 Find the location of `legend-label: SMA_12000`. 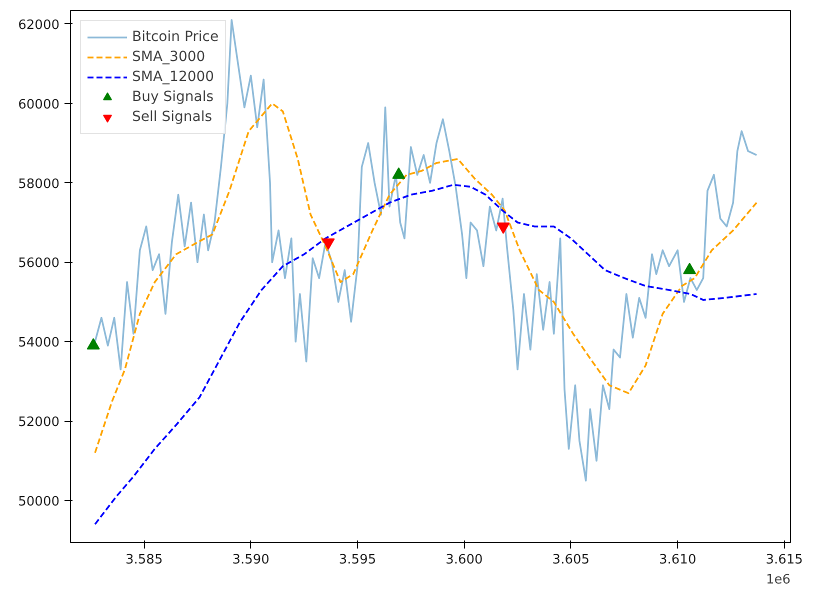

legend-label: SMA_12000 is located at coordinates (173, 77).